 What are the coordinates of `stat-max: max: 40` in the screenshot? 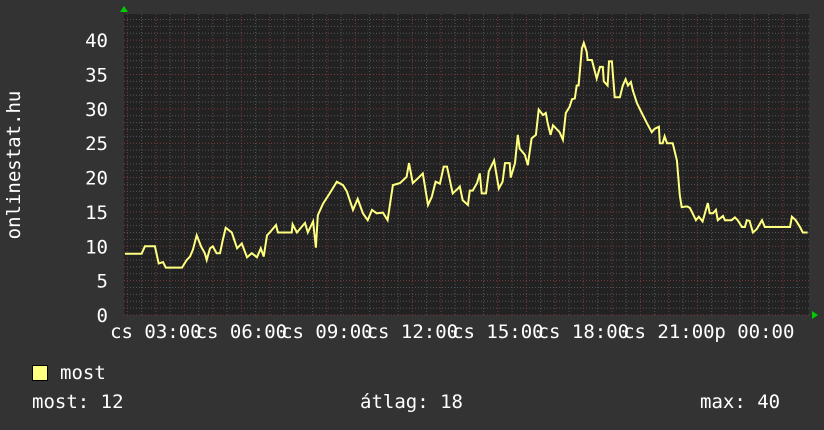 It's located at (740, 402).